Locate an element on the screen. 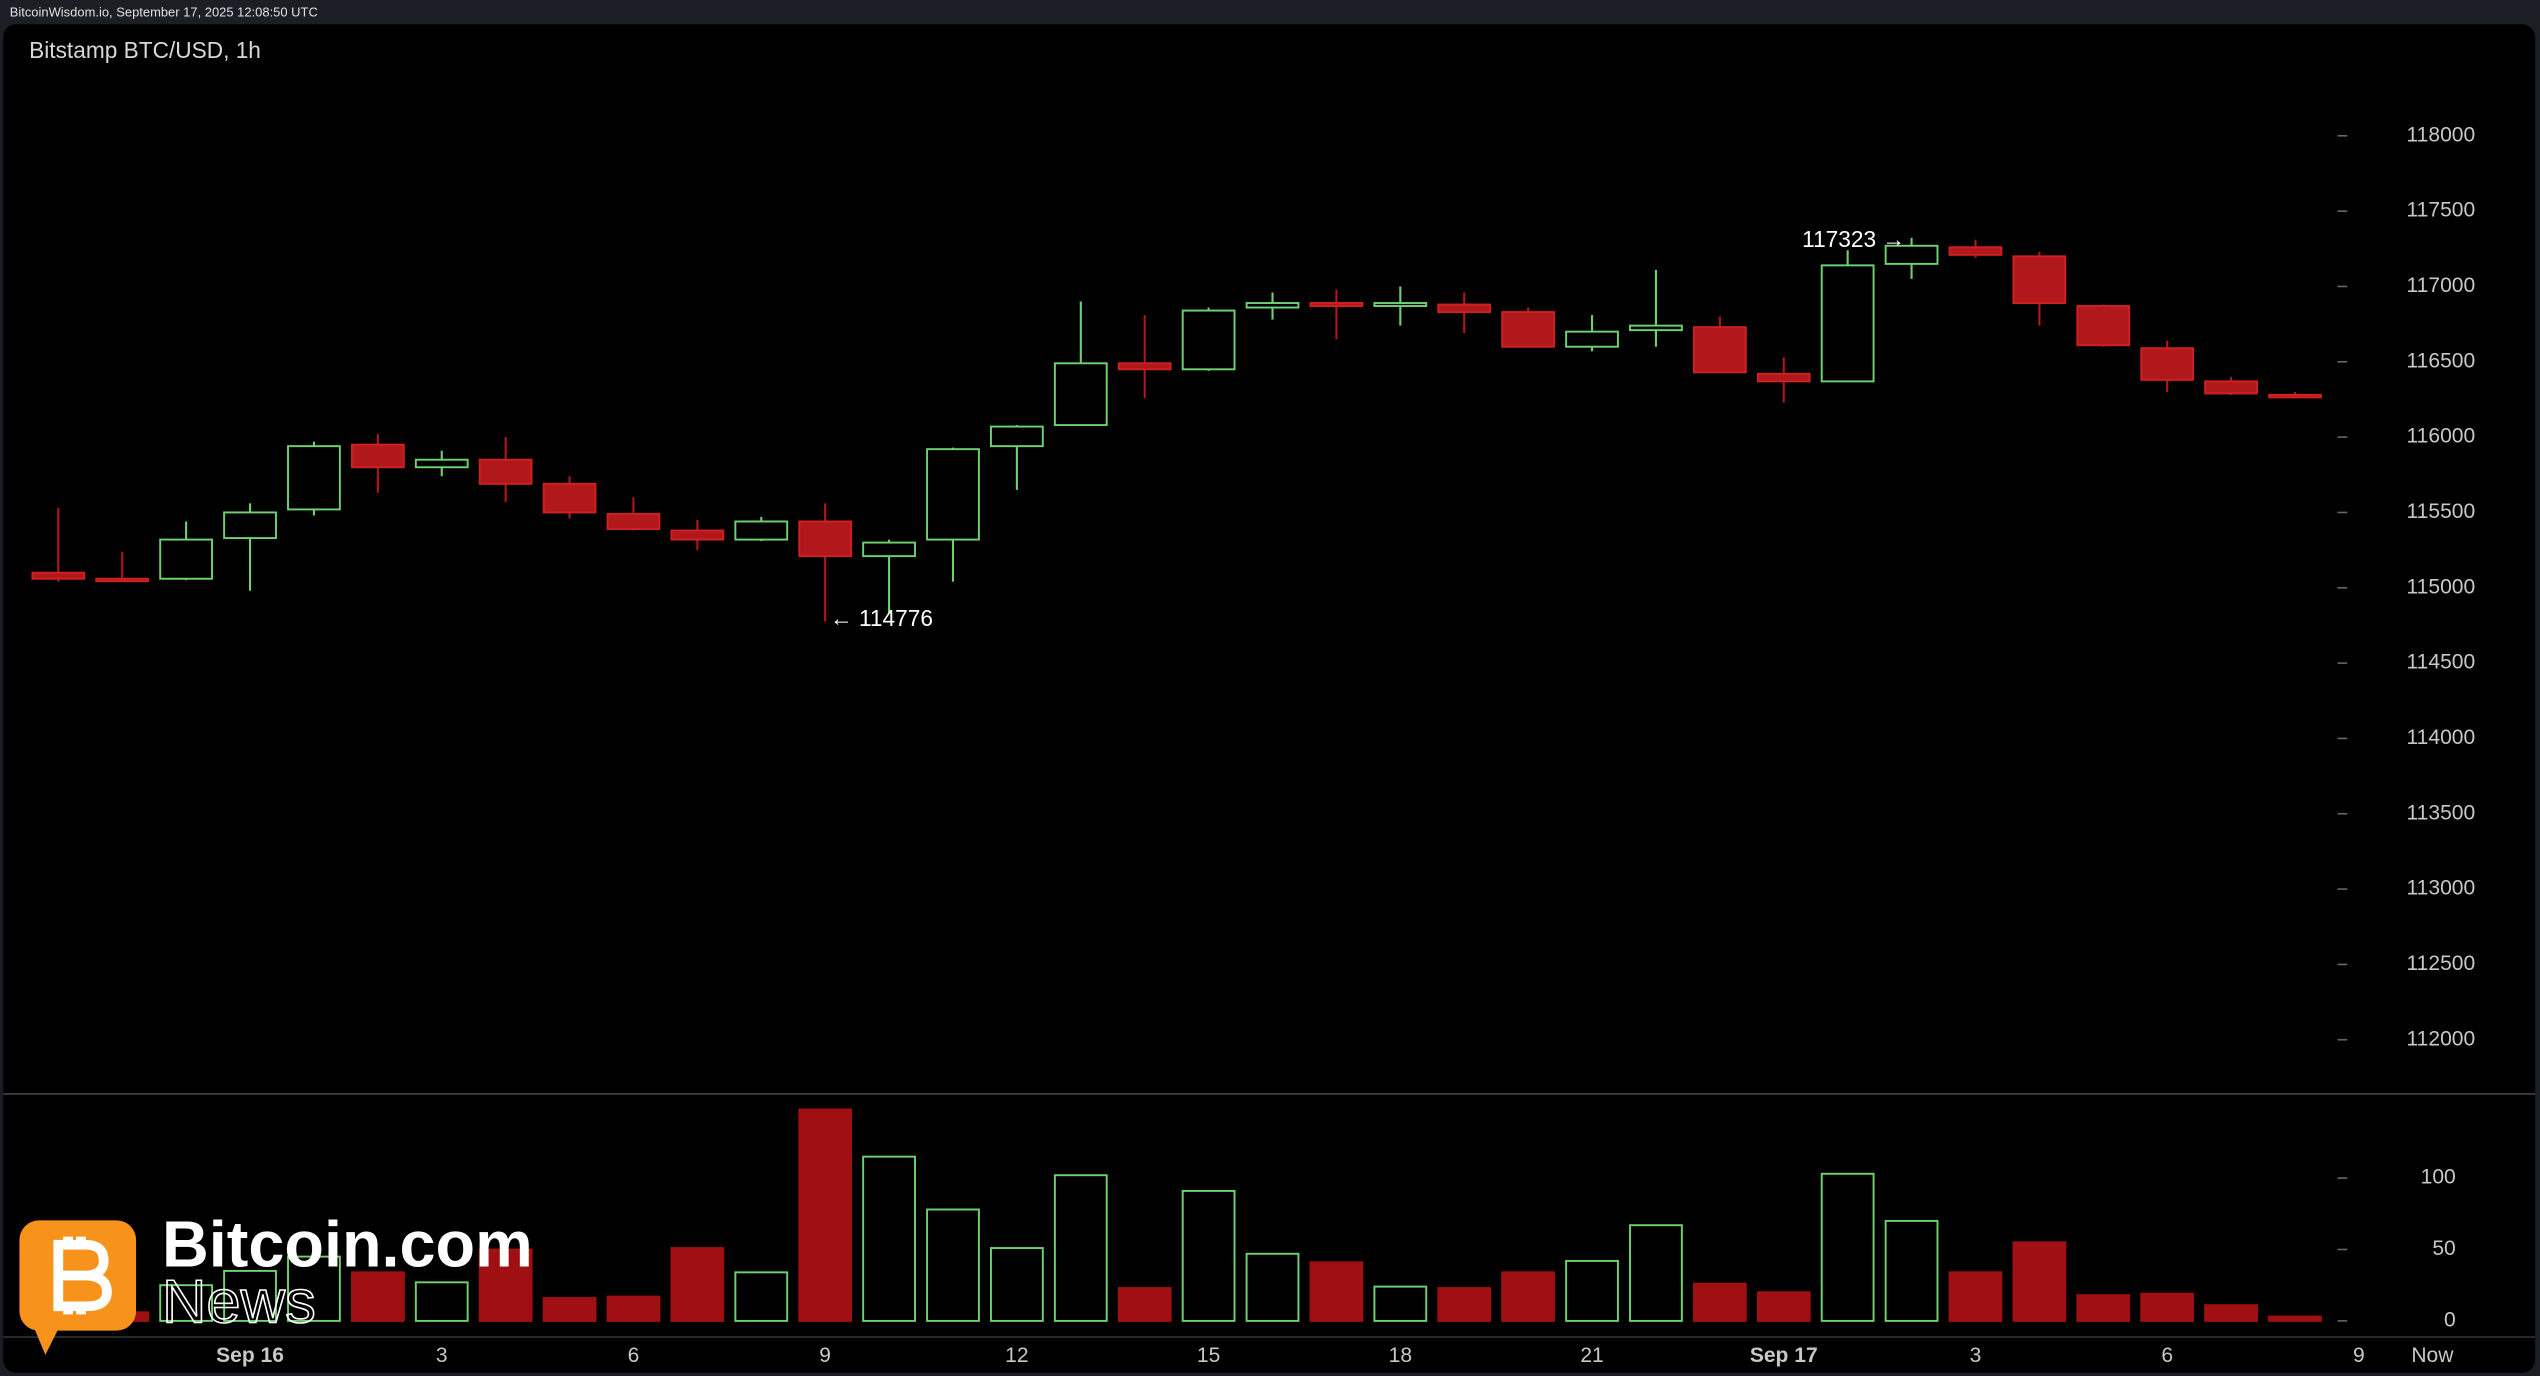 The width and height of the screenshot is (2540, 1376). volume-tick-label: 50 is located at coordinates (2443, 1248).